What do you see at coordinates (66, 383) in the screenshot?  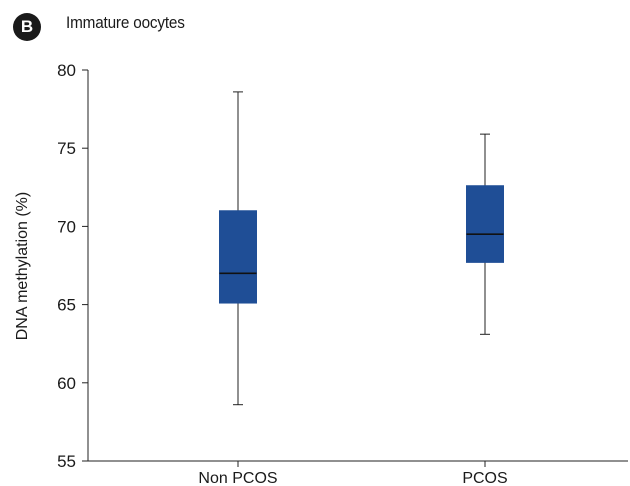 I see `y-tick-label: 60` at bounding box center [66, 383].